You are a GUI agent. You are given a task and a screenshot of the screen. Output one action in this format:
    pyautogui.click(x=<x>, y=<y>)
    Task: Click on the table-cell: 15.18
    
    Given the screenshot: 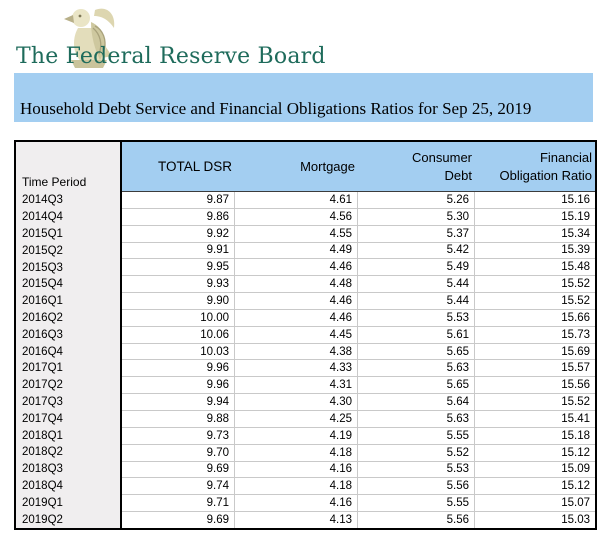 What is the action you would take?
    pyautogui.click(x=575, y=435)
    